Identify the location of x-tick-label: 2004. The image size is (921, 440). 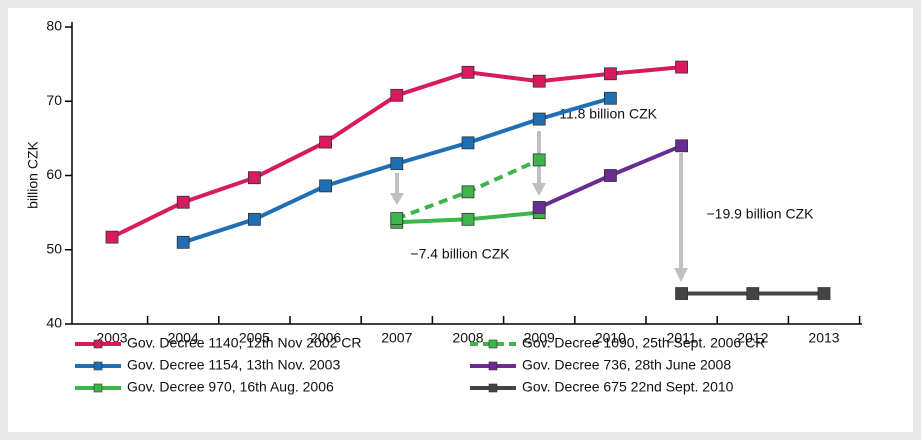
(183, 338).